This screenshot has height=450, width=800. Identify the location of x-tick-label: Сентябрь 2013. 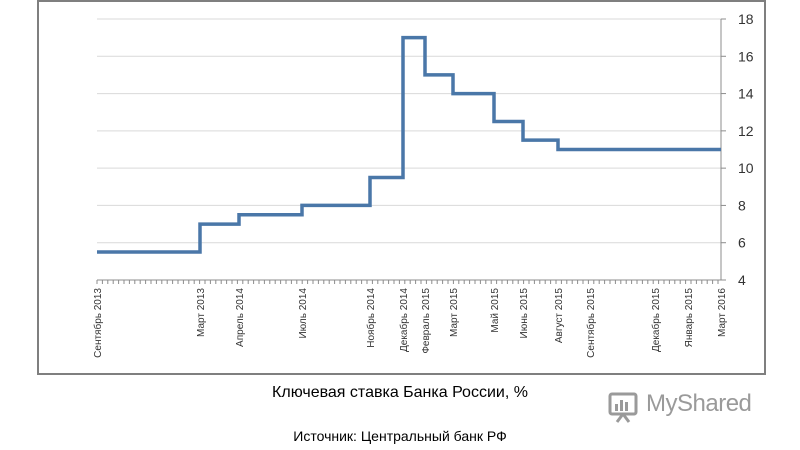
(98, 323).